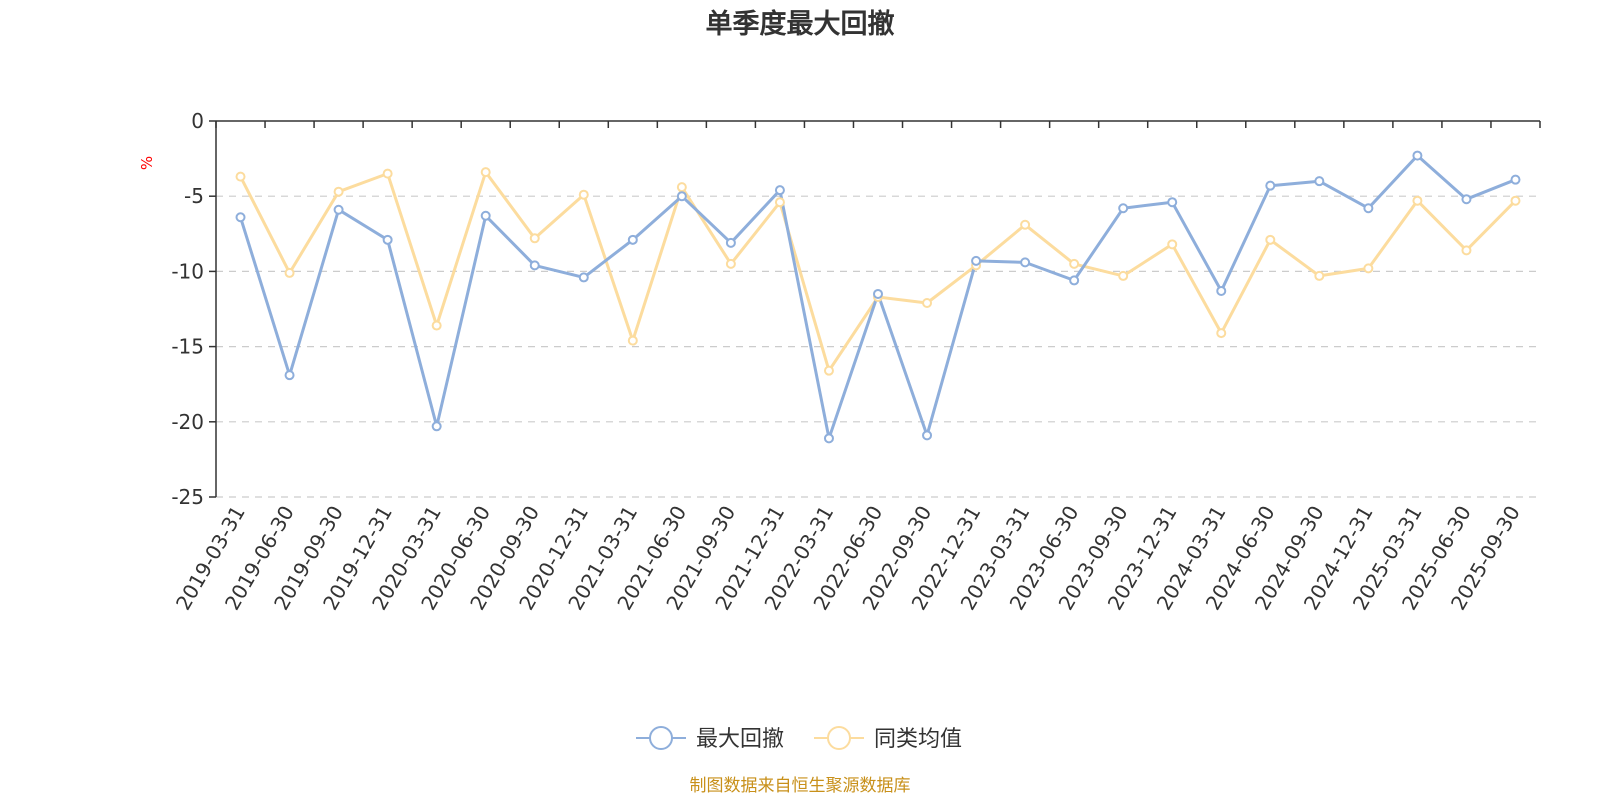 The width and height of the screenshot is (1600, 800). Describe the element at coordinates (799, 739) in the screenshot. I see `legend: 最大回撤 同类均值` at that location.